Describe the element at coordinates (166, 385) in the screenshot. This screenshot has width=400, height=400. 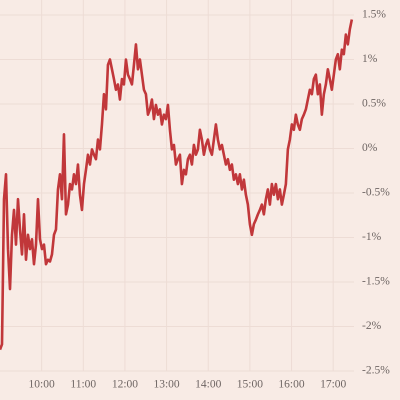
I see `x-tick-label: 13:00` at that location.